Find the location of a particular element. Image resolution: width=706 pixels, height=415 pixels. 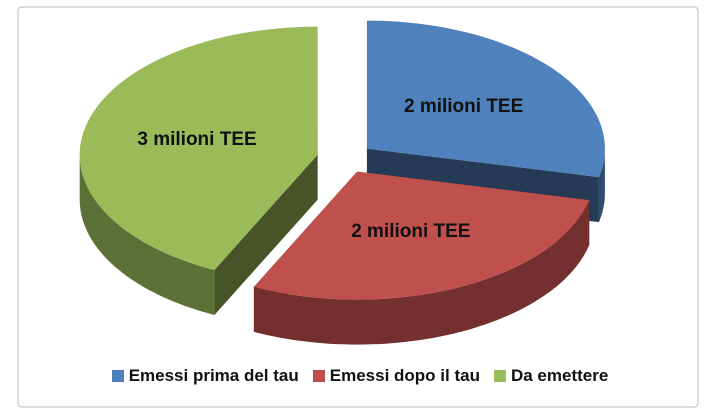

legend-item: Emessi dopo il tau is located at coordinates (396, 376).